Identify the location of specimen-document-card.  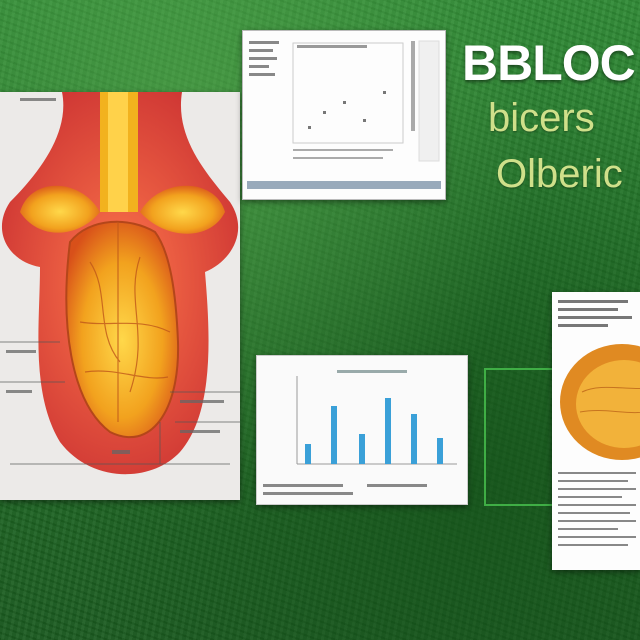
(596, 431).